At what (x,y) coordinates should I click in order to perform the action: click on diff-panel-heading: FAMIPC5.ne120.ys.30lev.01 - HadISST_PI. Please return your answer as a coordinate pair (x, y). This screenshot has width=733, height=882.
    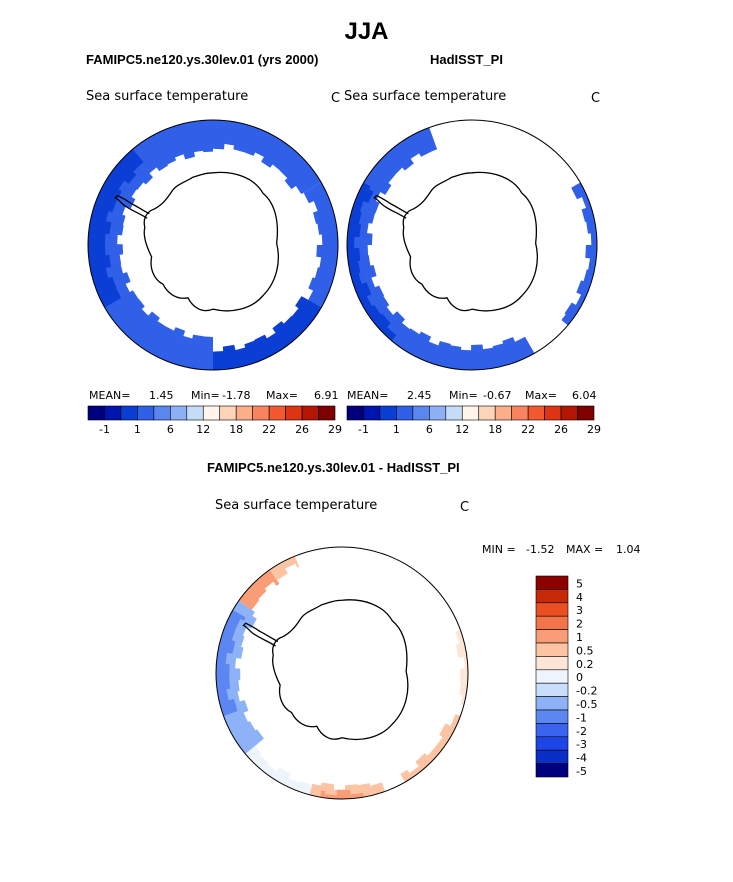
    Looking at the image, I should click on (333, 467).